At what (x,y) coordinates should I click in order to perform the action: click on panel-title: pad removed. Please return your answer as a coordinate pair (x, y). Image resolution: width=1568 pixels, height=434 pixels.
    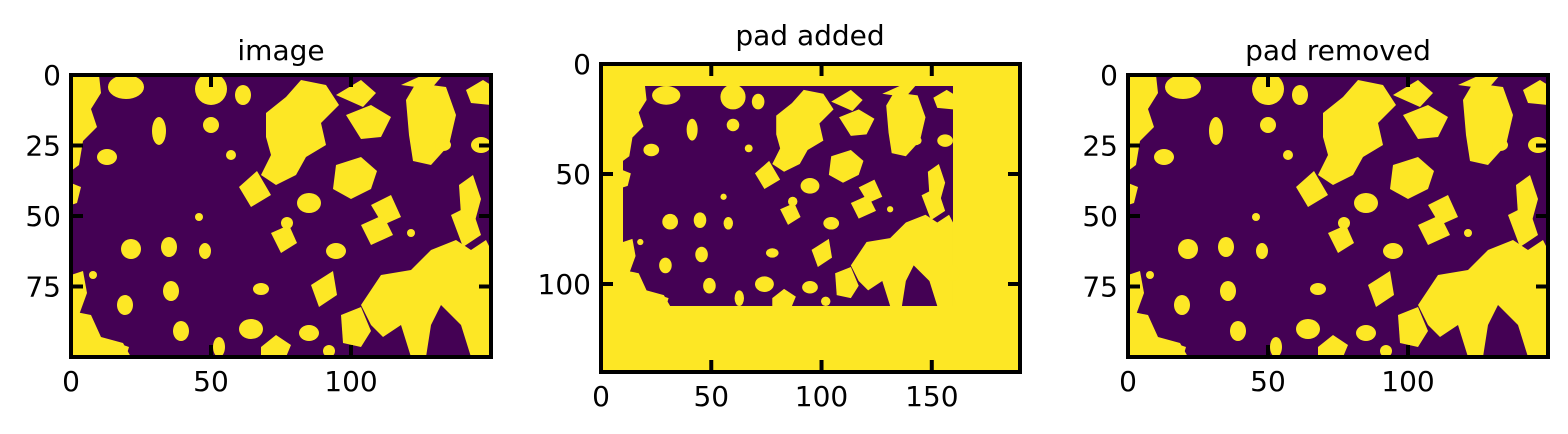
    Looking at the image, I should click on (1338, 50).